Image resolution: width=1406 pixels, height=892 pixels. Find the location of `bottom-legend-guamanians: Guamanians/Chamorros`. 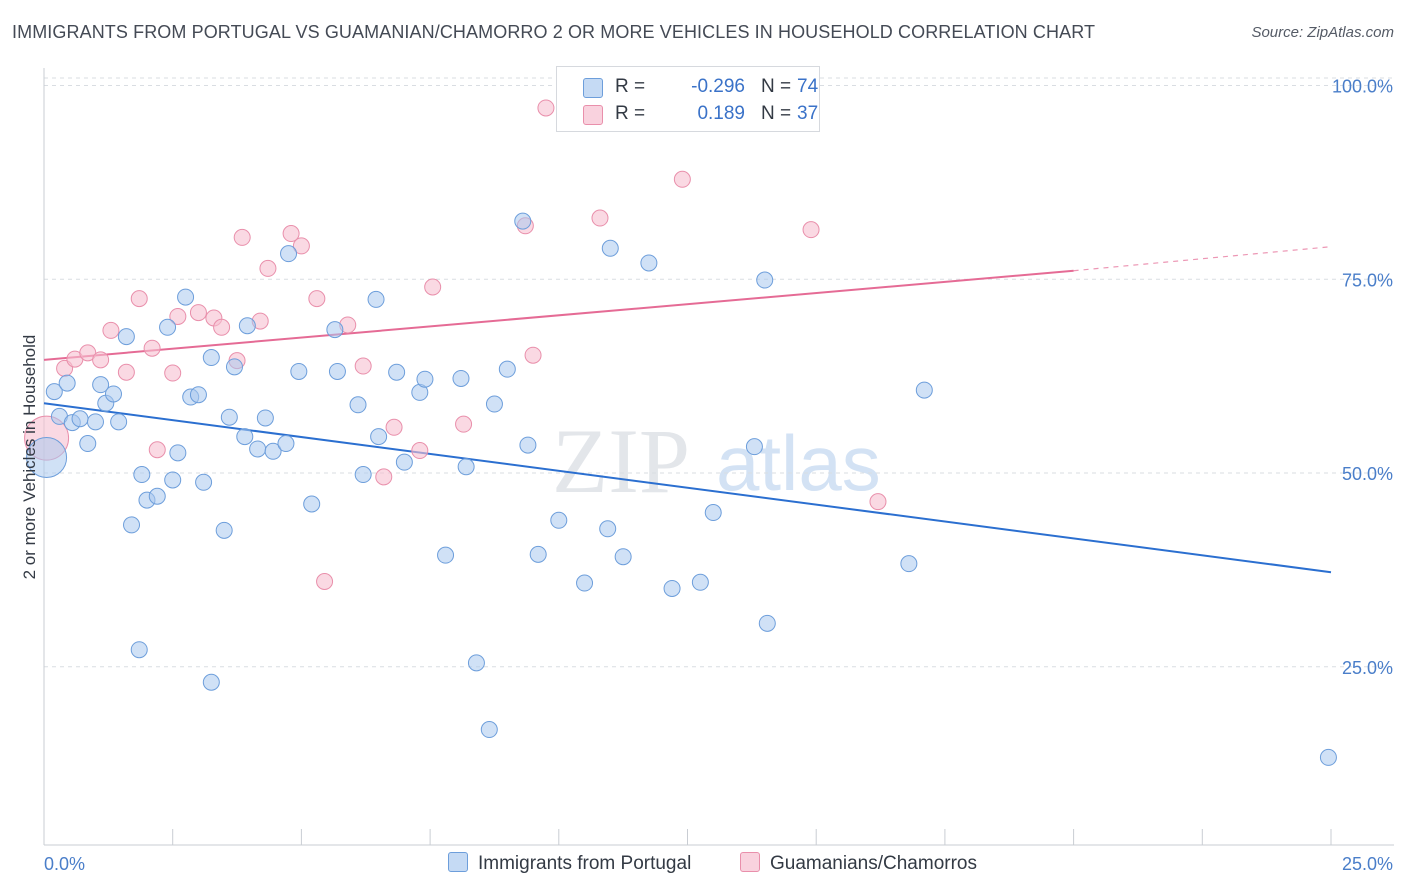

bottom-legend-guamanians: Guamanians/Chamorros is located at coordinates (858, 863).